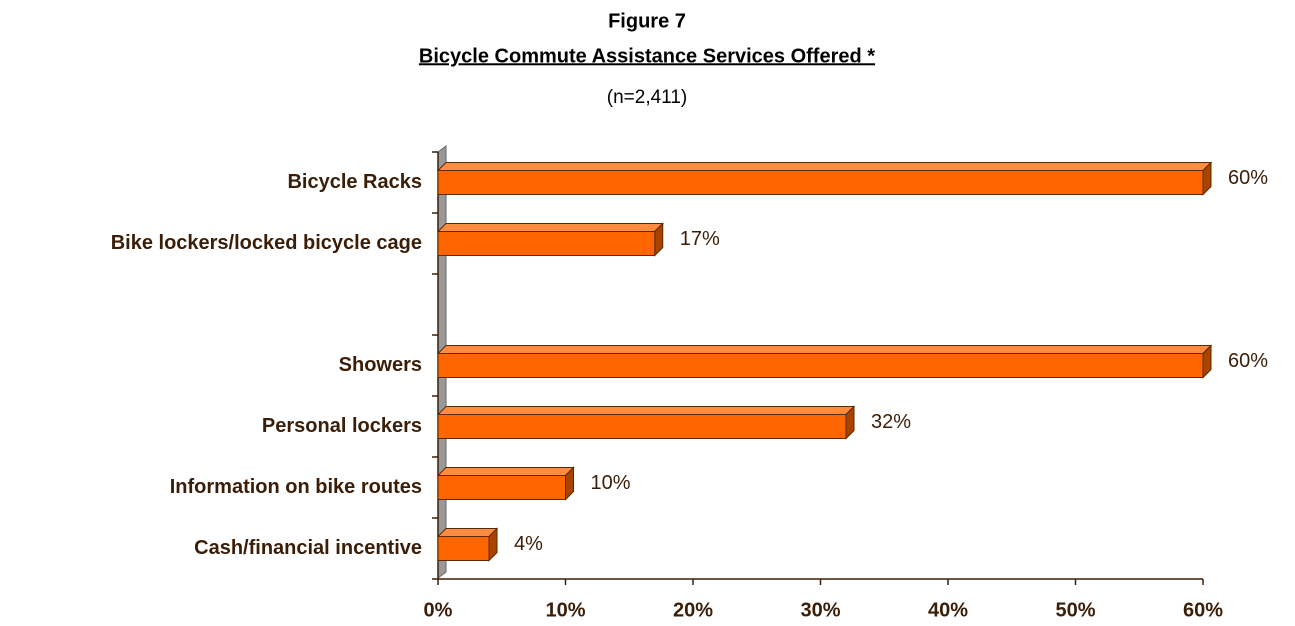 The height and width of the screenshot is (626, 1295). I want to click on y-tick-label: Cash/financial incentive, so click(308, 548).